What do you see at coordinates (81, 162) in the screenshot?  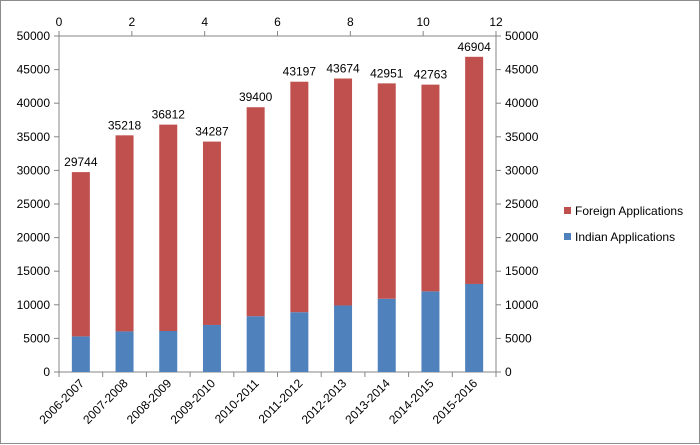 I see `total-data-label: 29744` at bounding box center [81, 162].